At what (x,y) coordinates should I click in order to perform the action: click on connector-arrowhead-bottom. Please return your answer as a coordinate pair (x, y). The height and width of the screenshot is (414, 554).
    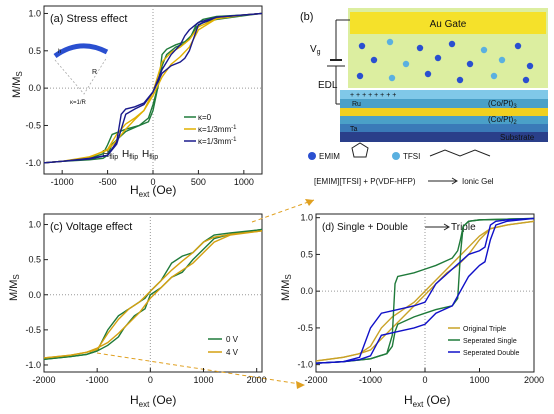
    Looking at the image, I should click on (300, 385).